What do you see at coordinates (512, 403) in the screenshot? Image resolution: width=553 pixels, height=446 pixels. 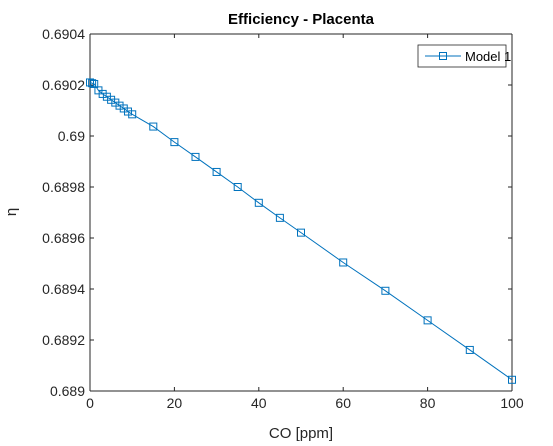 I see `x-tick-label: 100` at bounding box center [512, 403].